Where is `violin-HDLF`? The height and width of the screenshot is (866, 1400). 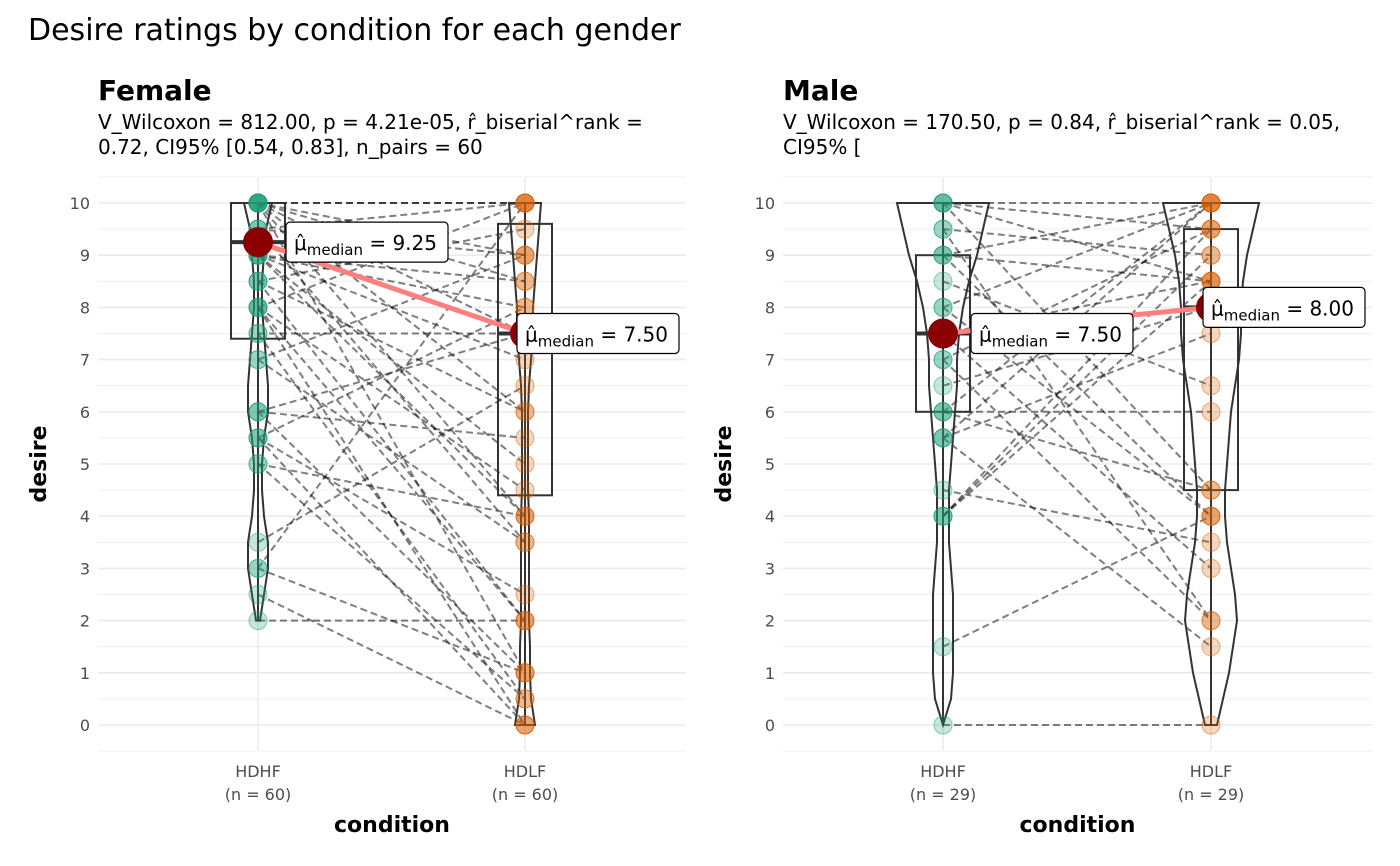
violin-HDLF is located at coordinates (525, 464).